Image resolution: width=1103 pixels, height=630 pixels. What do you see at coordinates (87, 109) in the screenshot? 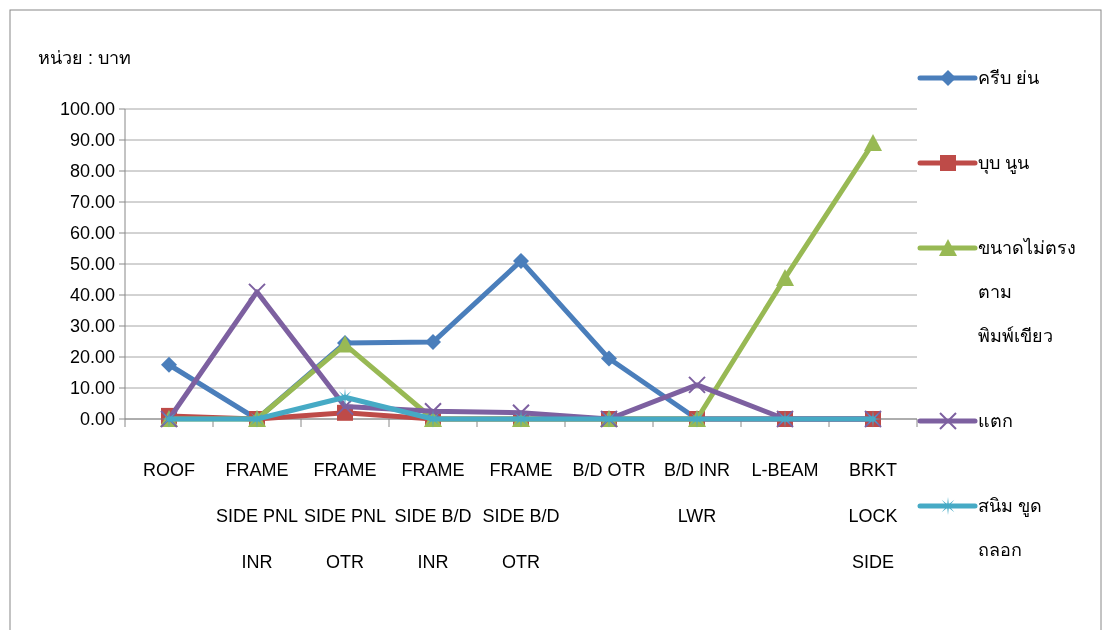
I see `y-tick-label: 100.00` at bounding box center [87, 109].